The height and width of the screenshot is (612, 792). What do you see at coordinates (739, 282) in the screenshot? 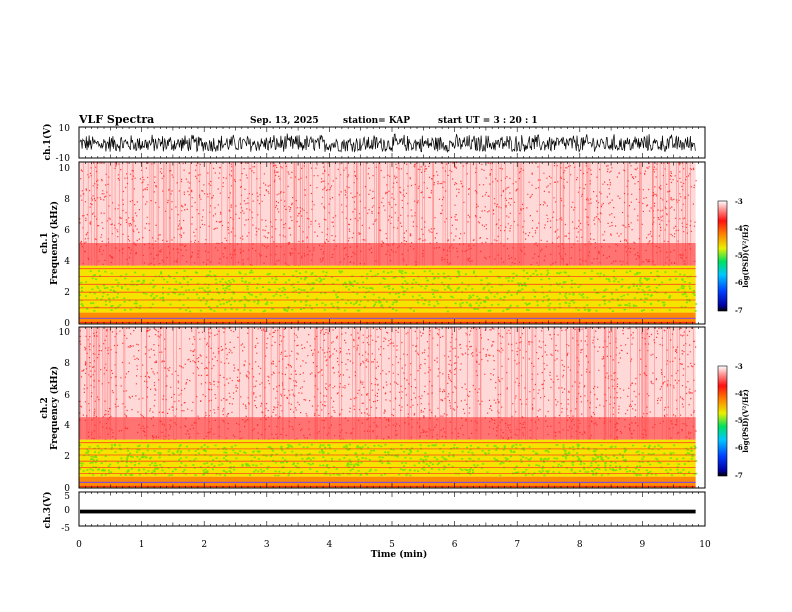
I see `ch1-cb-tick-m6: -6` at bounding box center [739, 282].